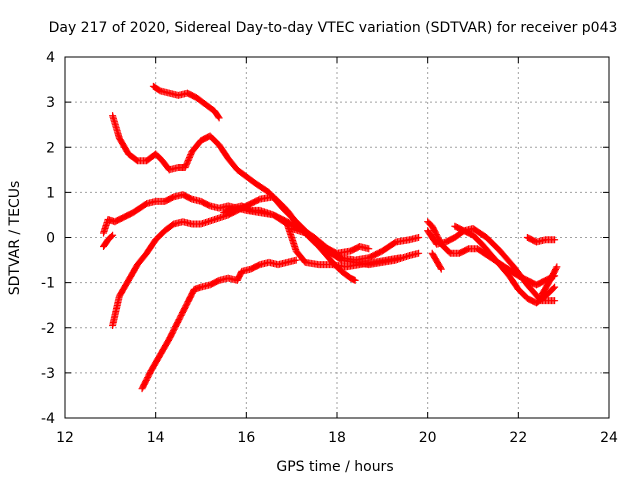  What do you see at coordinates (50, 58) in the screenshot?
I see `y-tick-label: 4` at bounding box center [50, 58].